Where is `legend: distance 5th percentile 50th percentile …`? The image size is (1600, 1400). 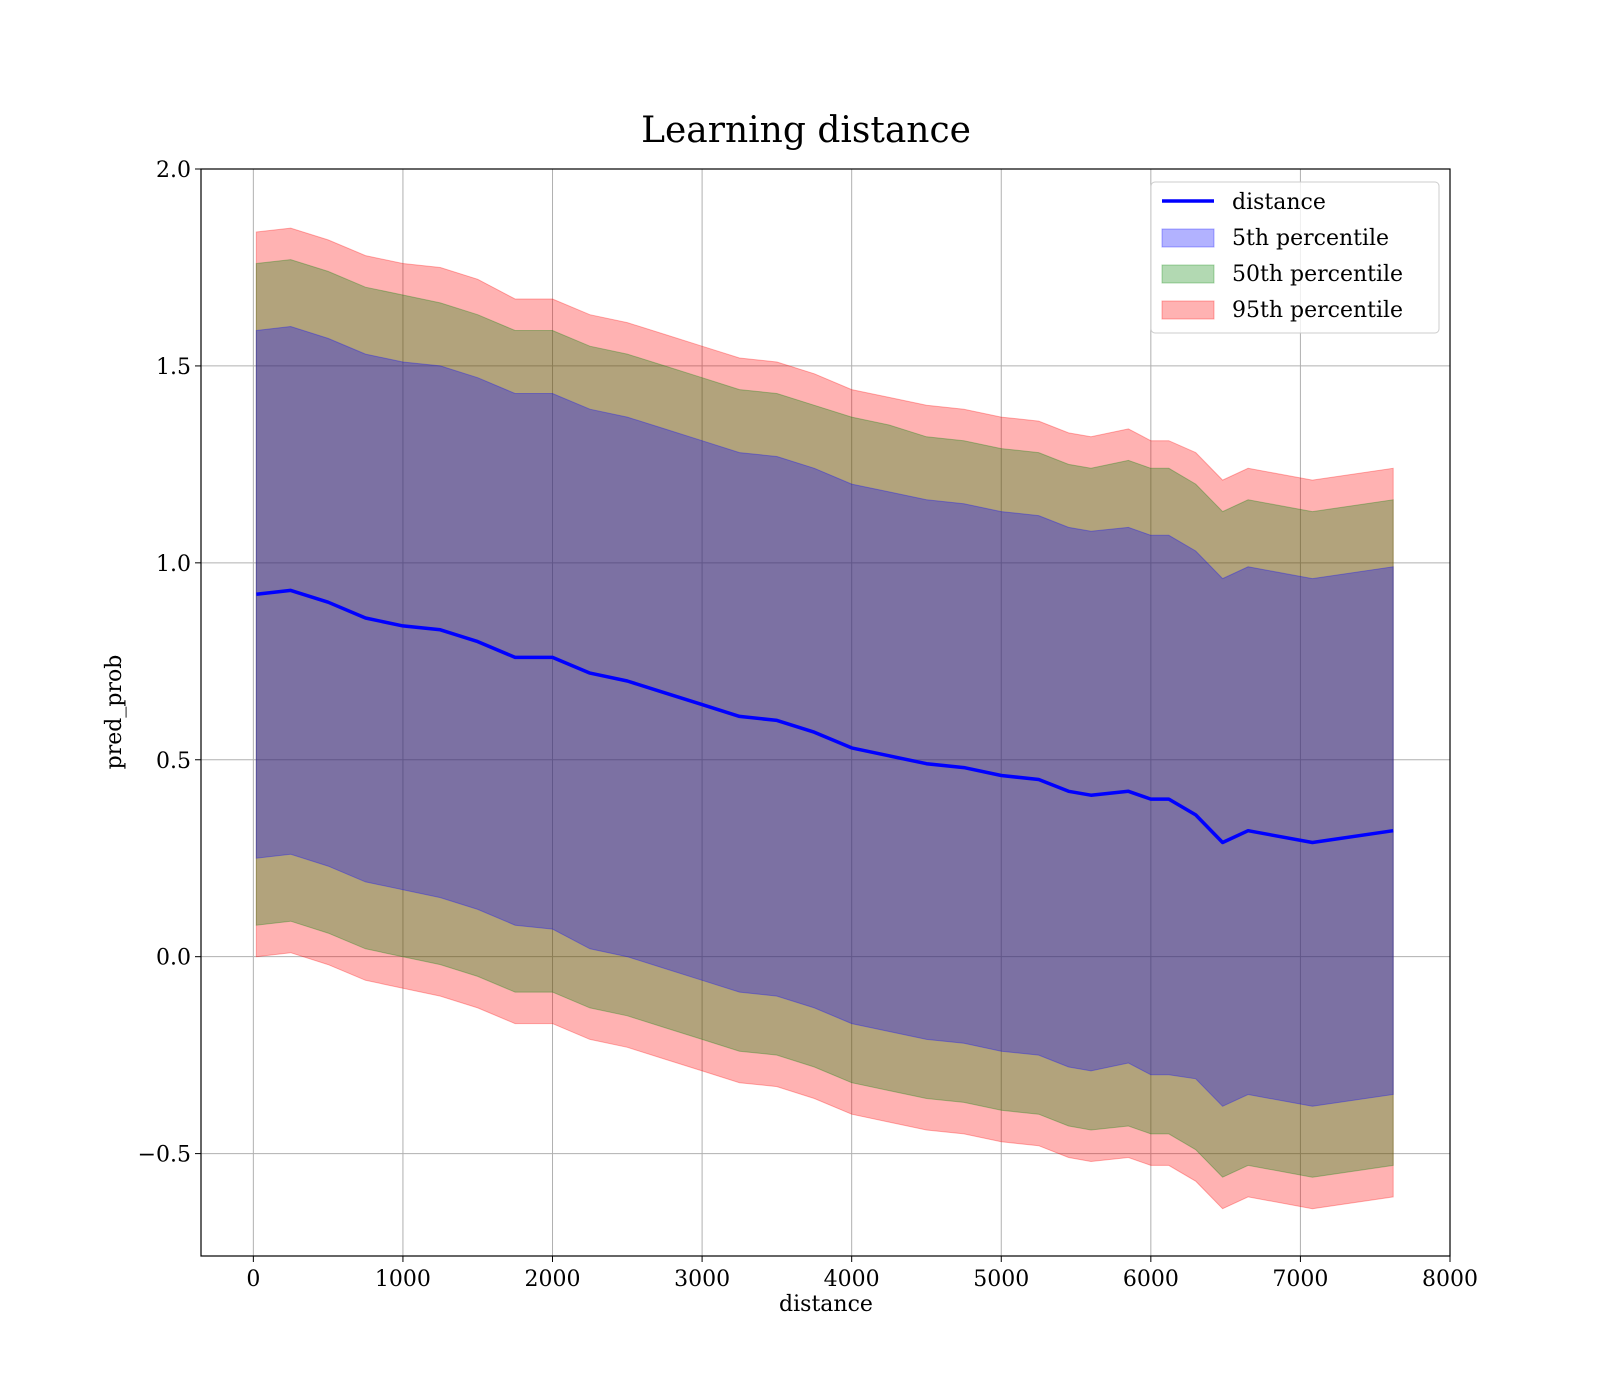
legend: distance 5th percentile 50th percentile … is located at coordinates (1295, 257).